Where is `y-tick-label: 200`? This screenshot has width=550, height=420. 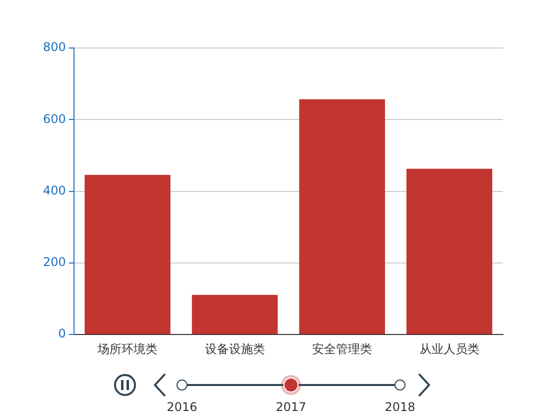 y-tick-label: 200 is located at coordinates (54, 262).